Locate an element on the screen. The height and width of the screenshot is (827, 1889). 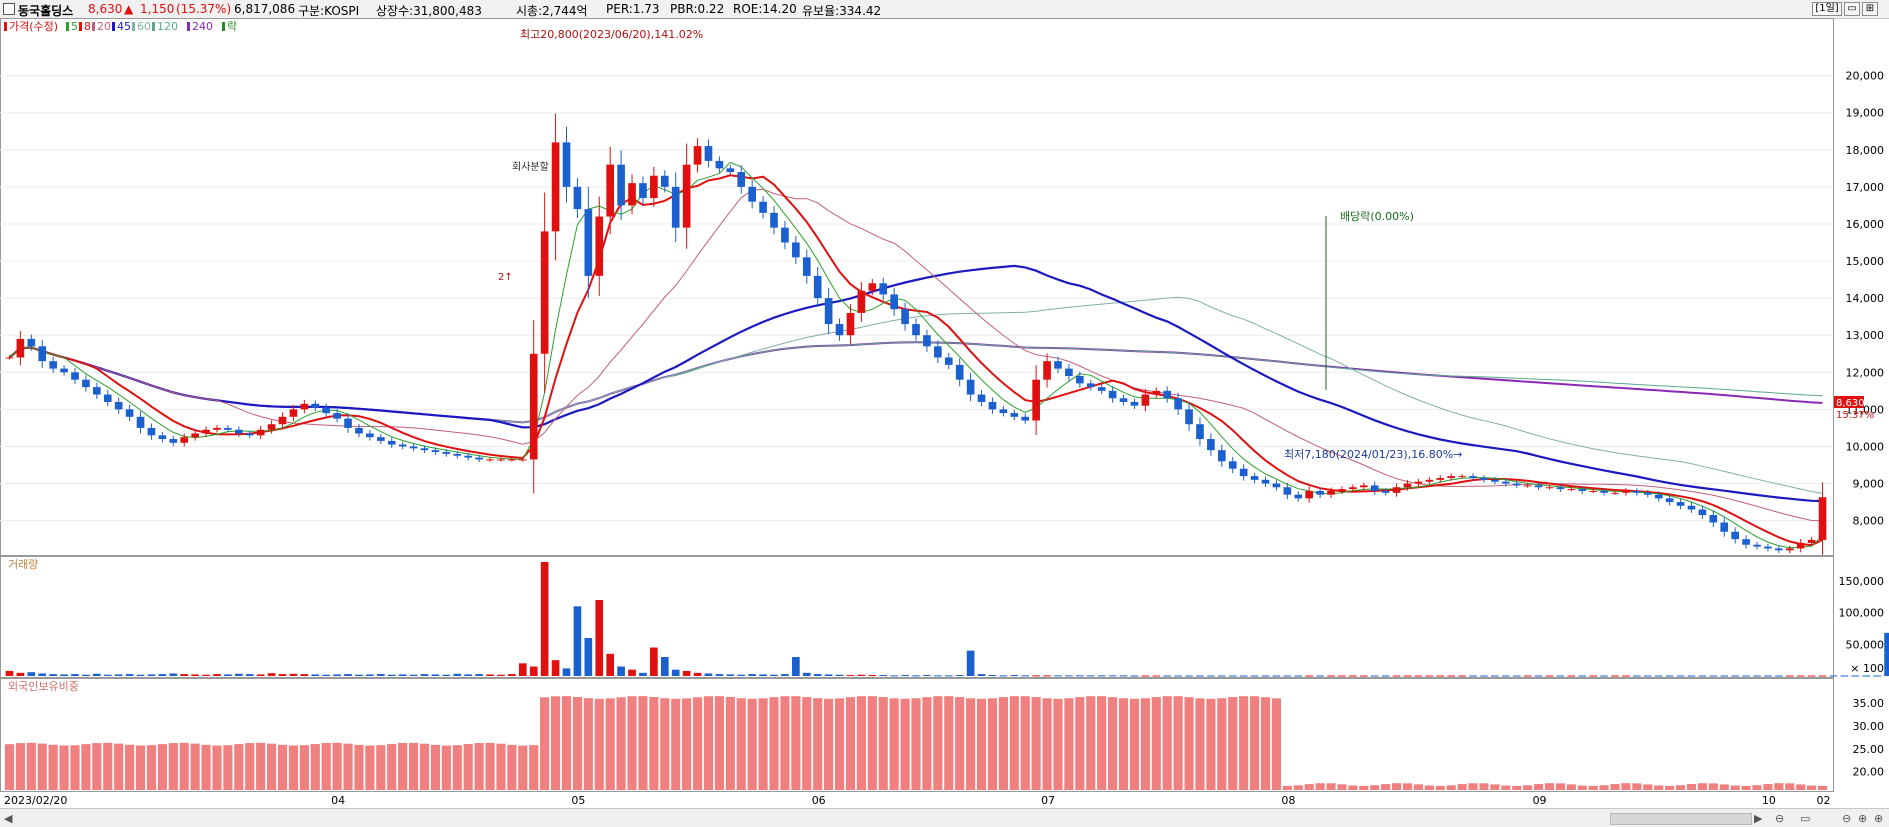
legend-swatch is located at coordinates (153, 26).